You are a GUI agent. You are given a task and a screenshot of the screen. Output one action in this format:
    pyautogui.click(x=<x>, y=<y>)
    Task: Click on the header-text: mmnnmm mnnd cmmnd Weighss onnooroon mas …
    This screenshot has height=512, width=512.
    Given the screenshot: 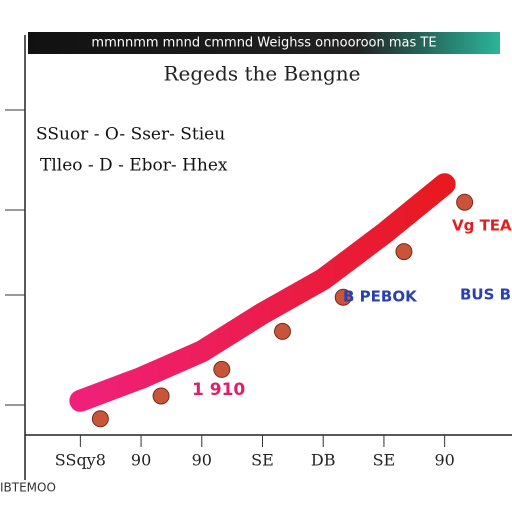 What is the action you would take?
    pyautogui.click(x=263, y=43)
    